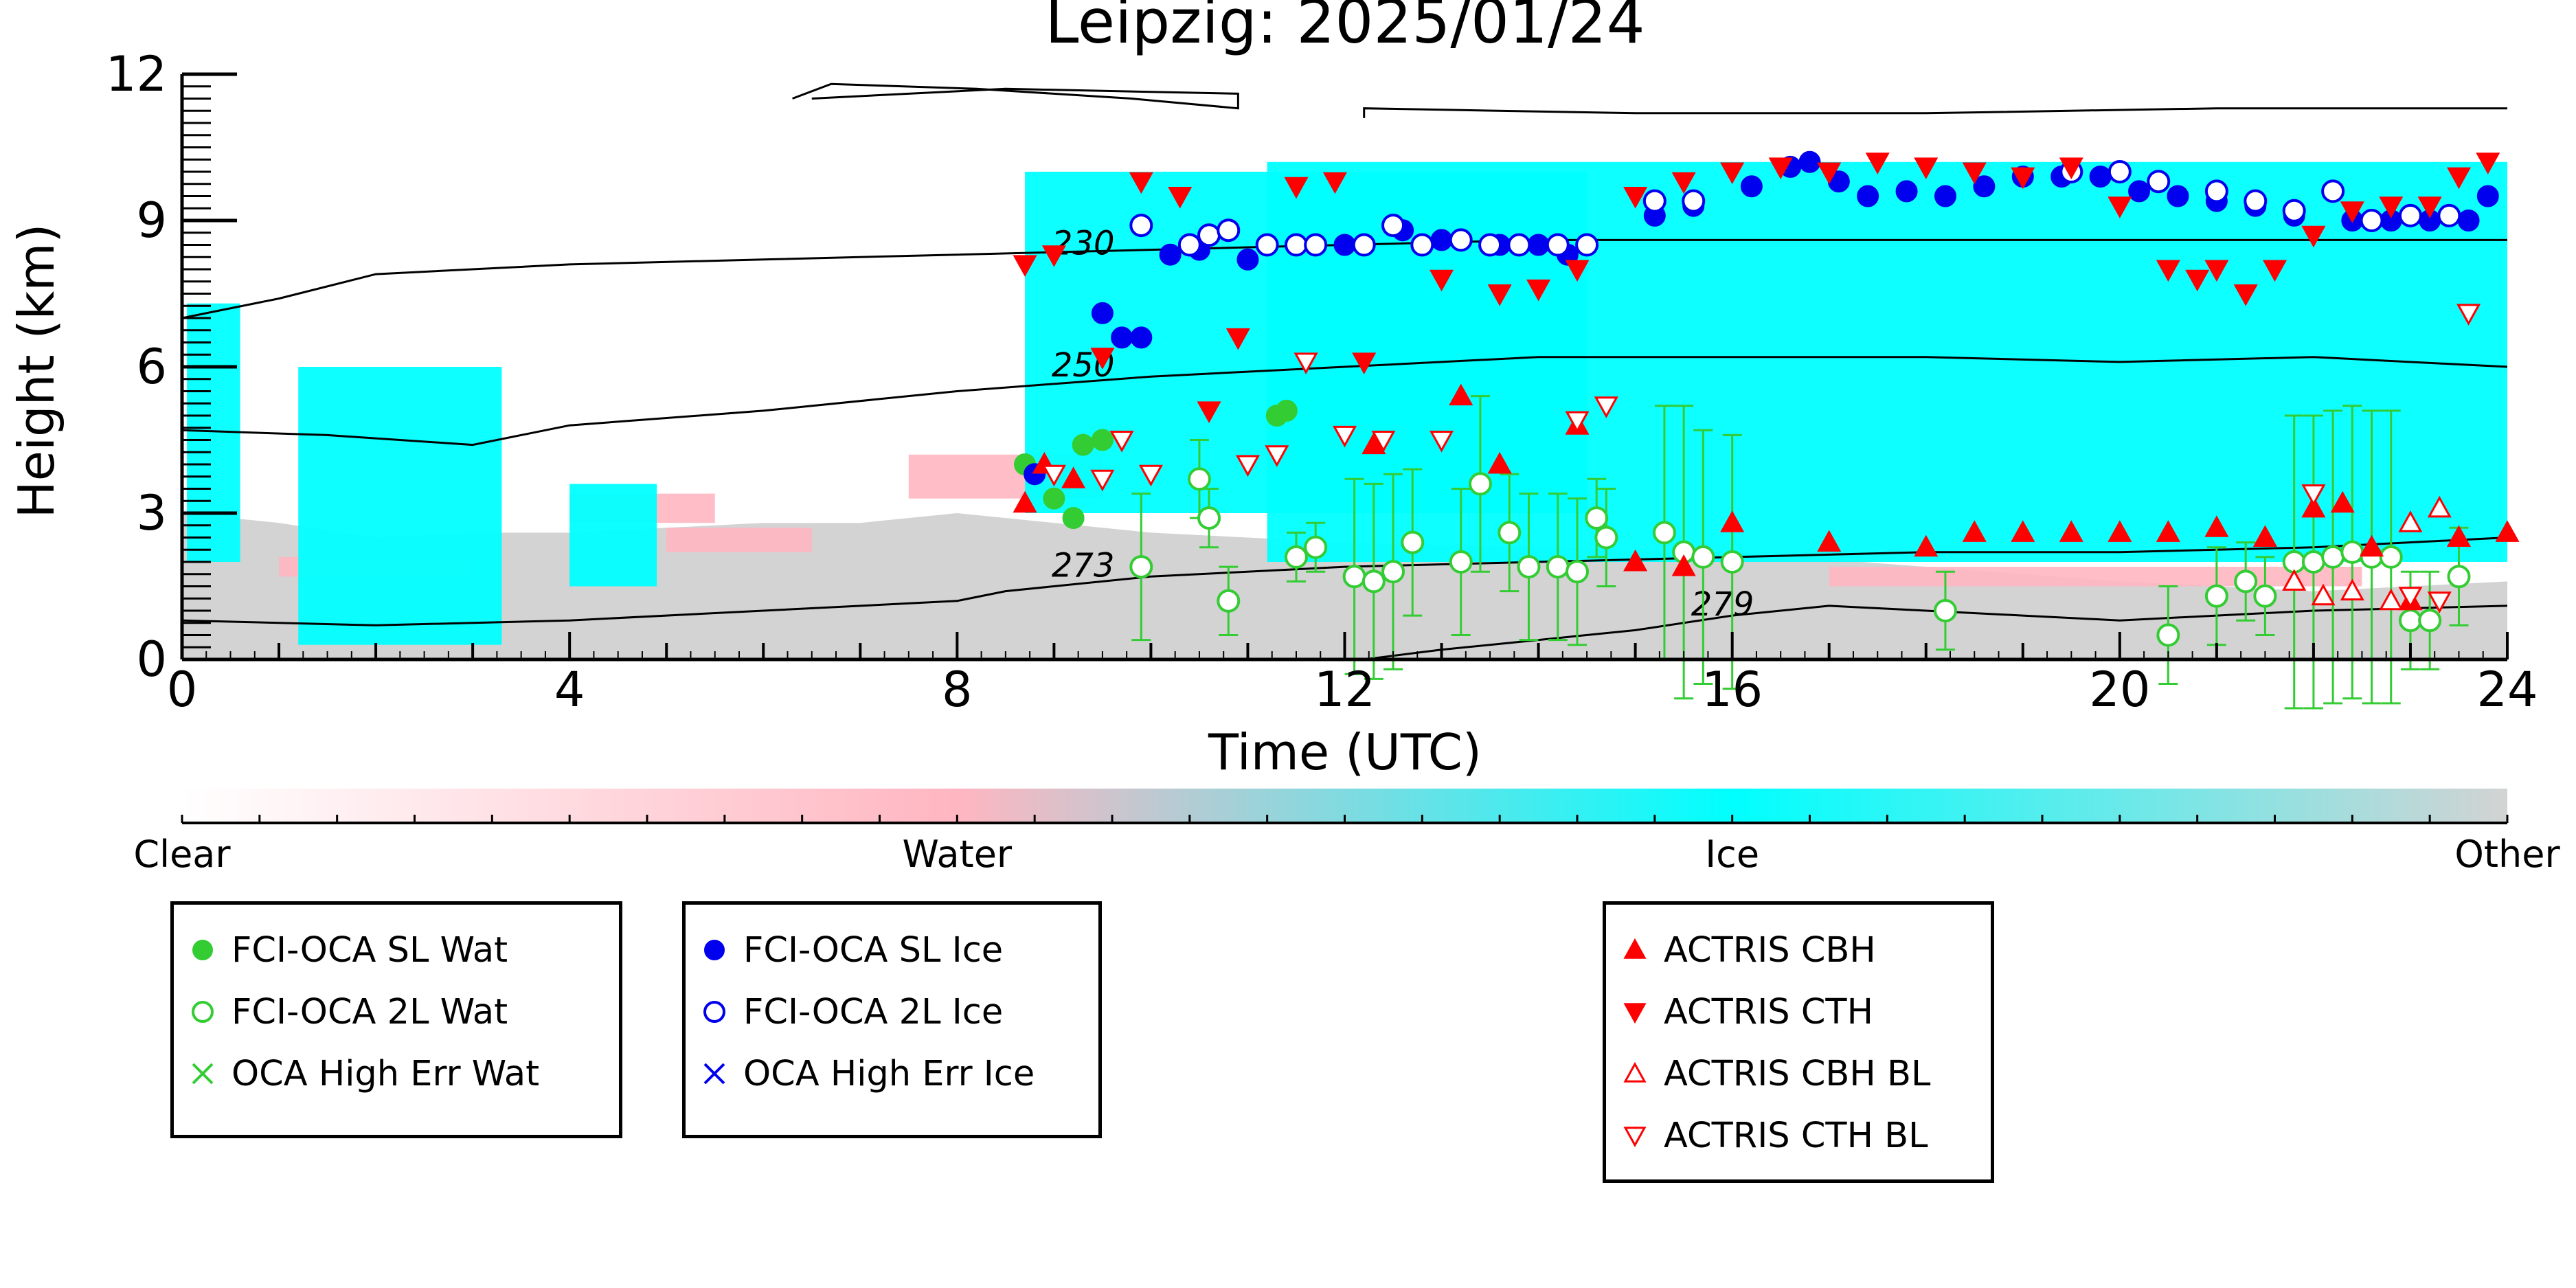 Image resolution: width=2576 pixels, height=1288 pixels. What do you see at coordinates (182, 854) in the screenshot?
I see `colorbar-label: Clear` at bounding box center [182, 854].